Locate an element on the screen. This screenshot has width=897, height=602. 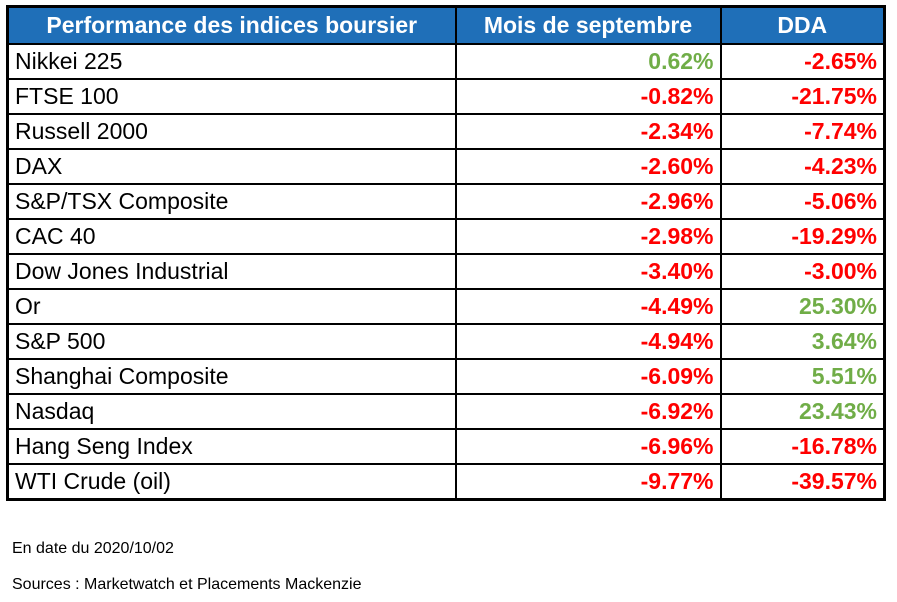
index-name: Nasdaq is located at coordinates (231, 411).